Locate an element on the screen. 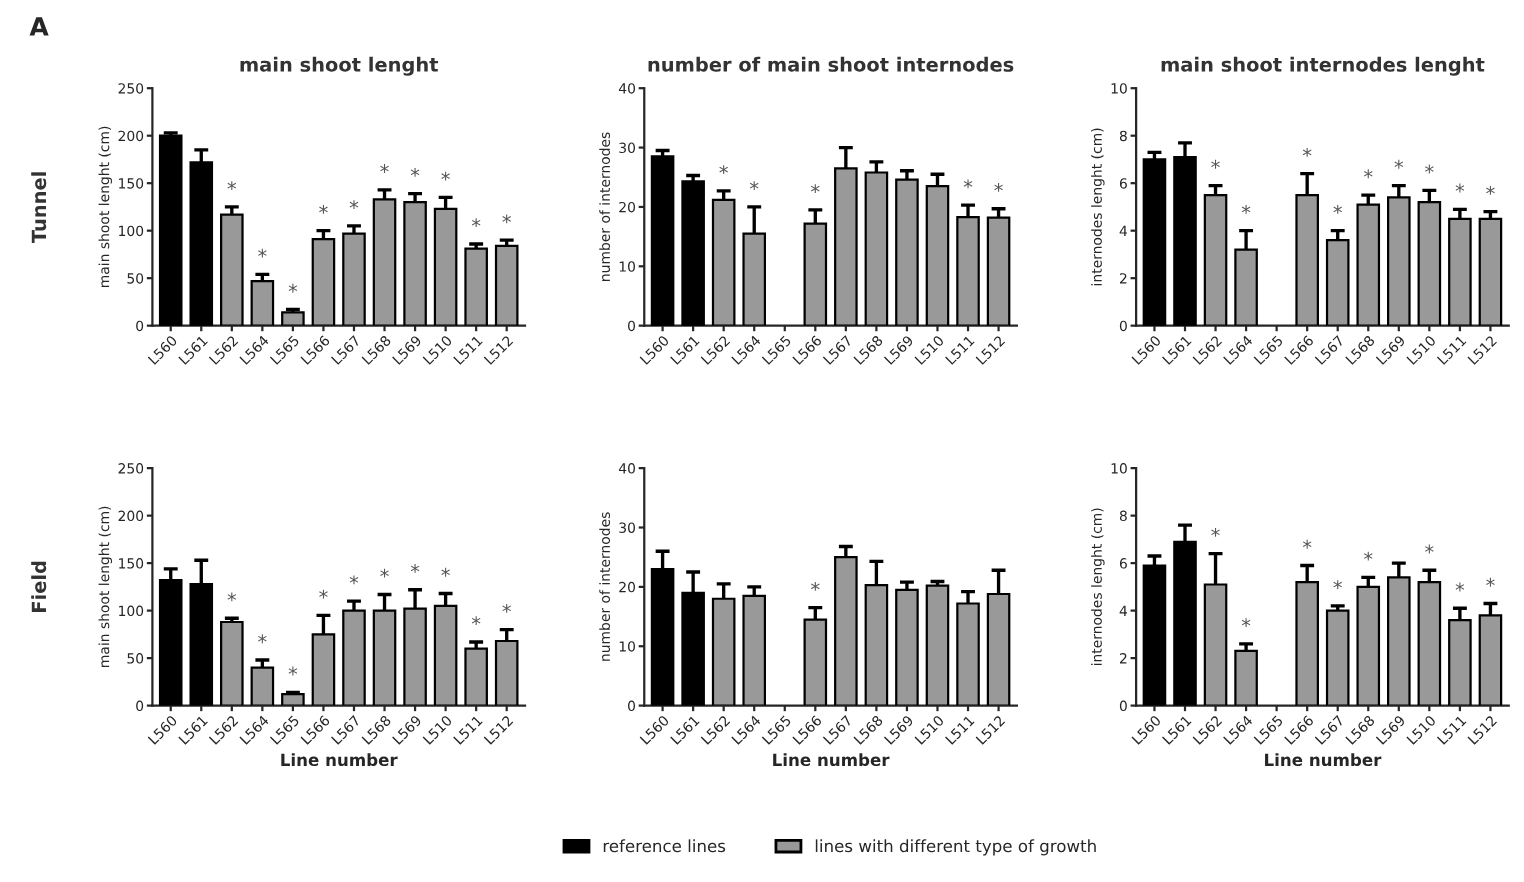 This screenshot has height=882, width=1524. legend-label: reference lines is located at coordinates (664, 846).